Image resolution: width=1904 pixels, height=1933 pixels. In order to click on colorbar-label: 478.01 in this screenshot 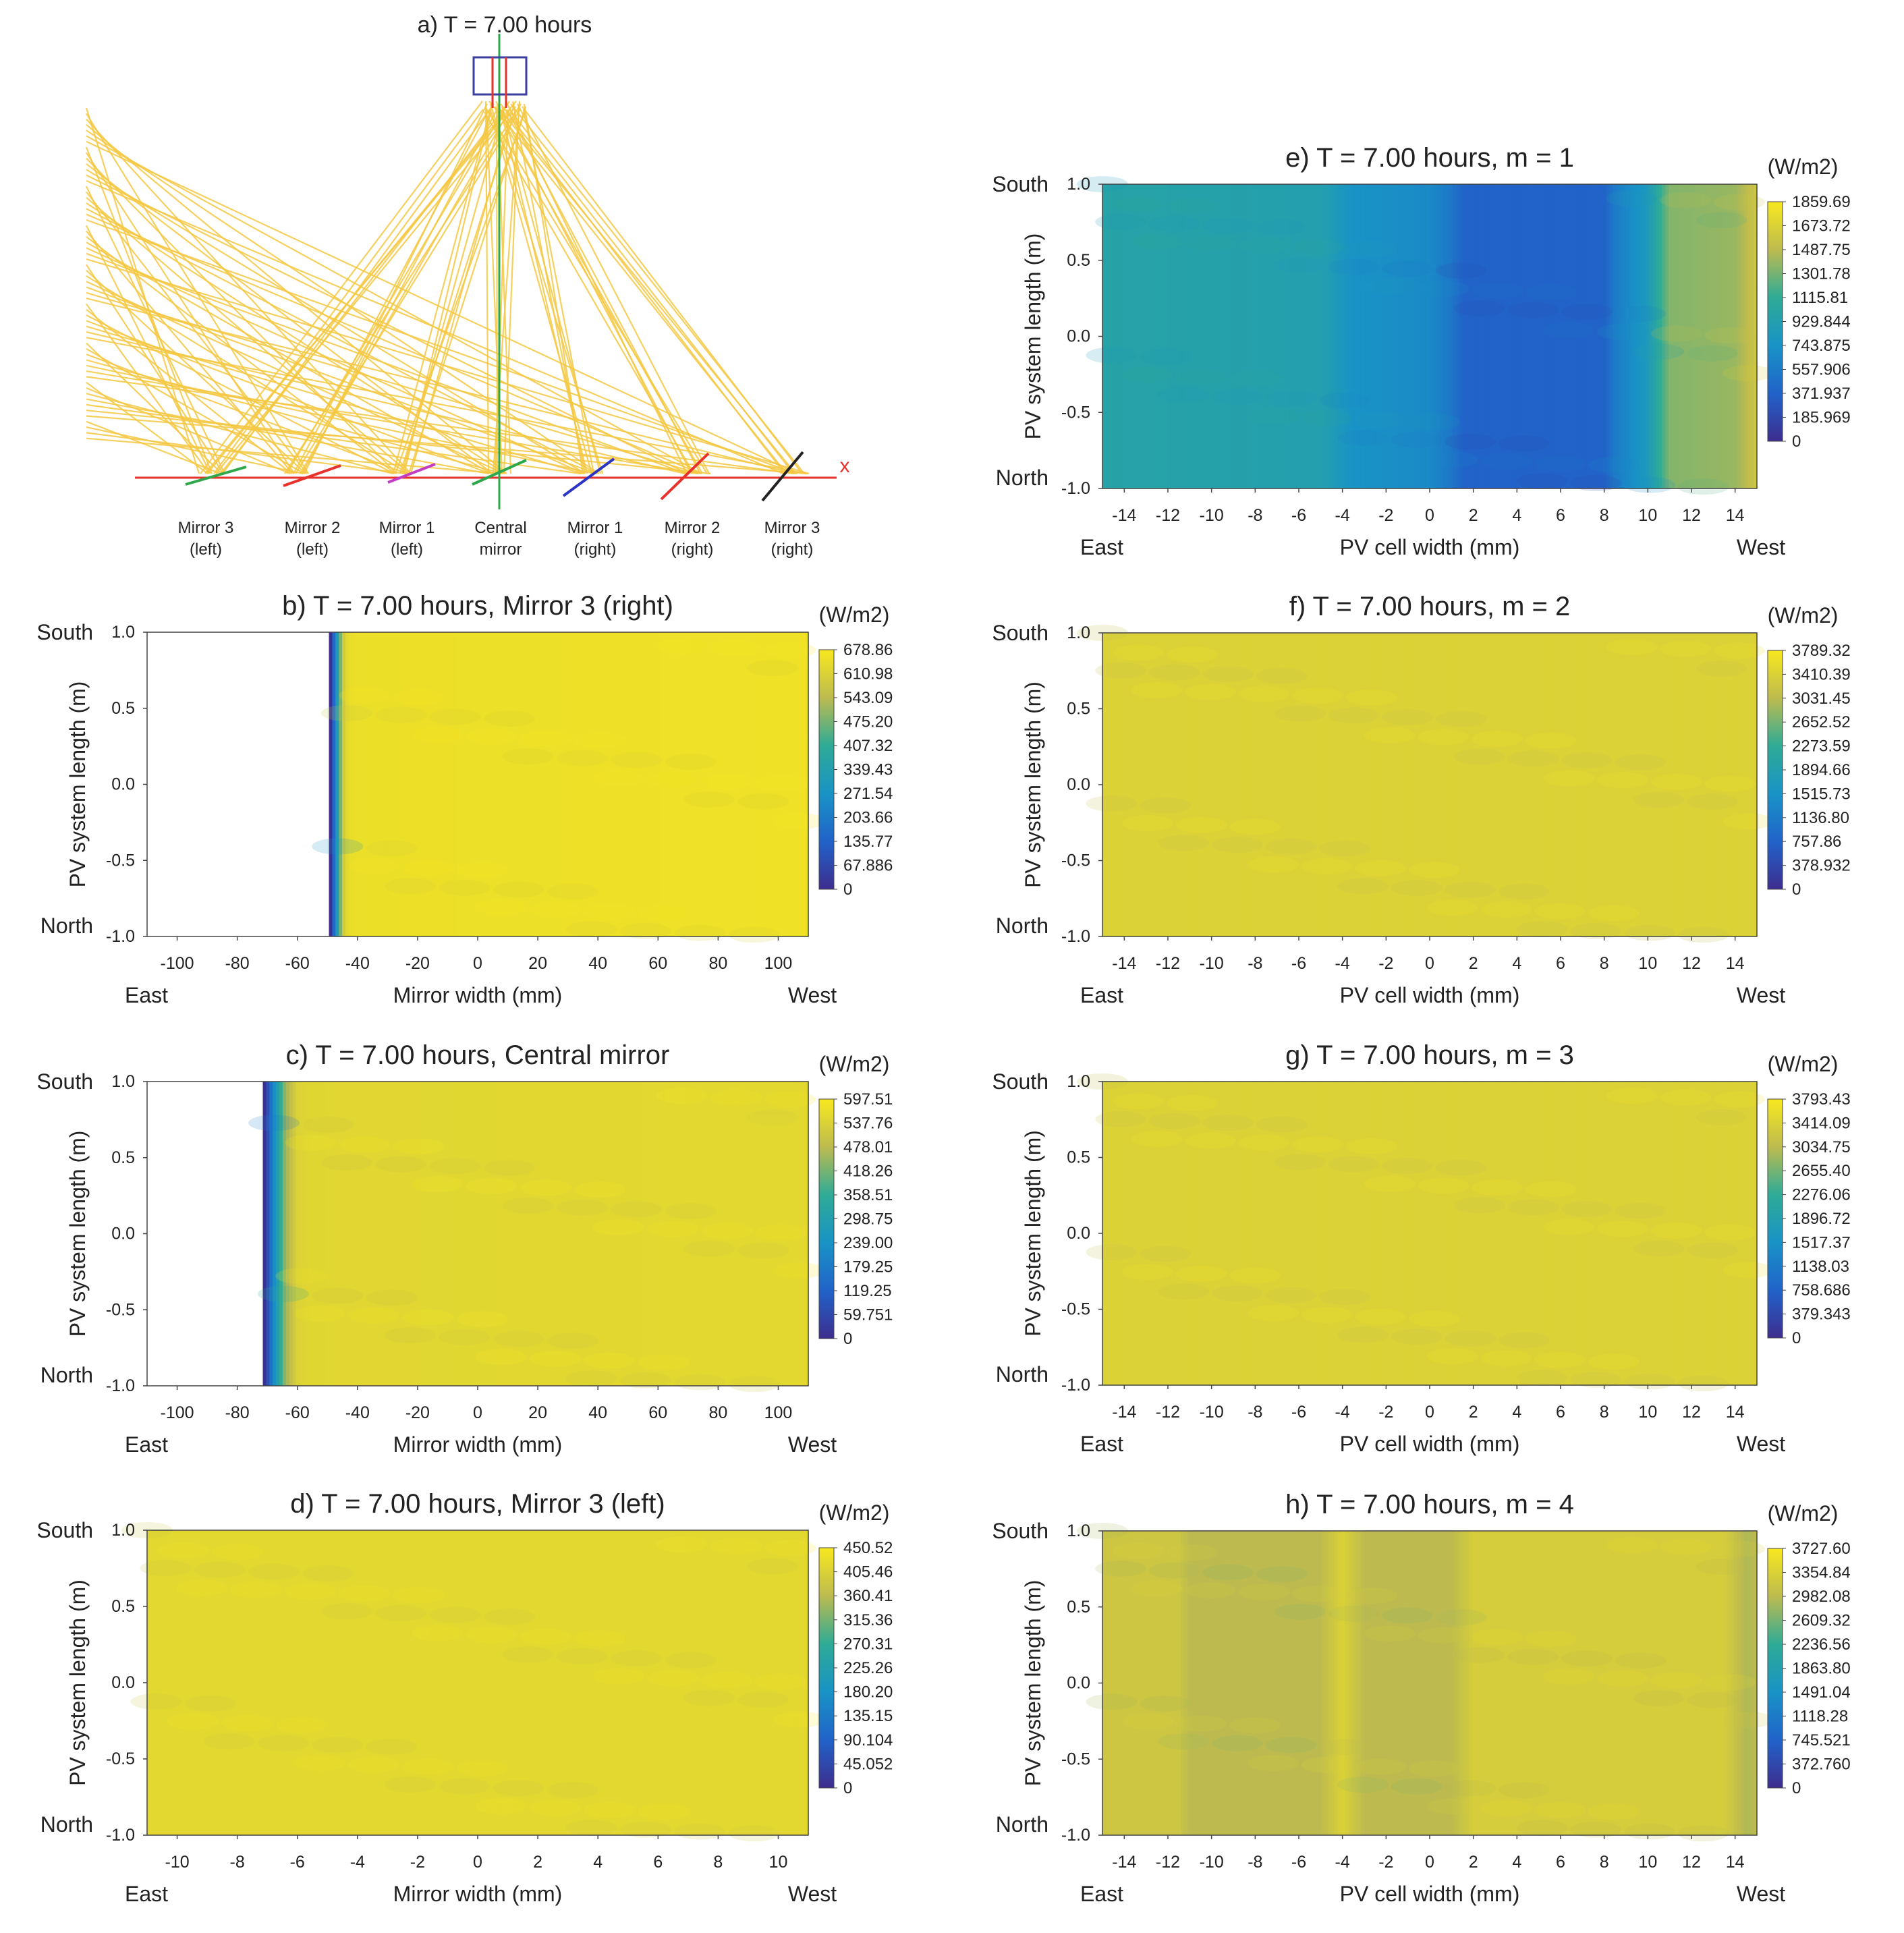, I will do `click(868, 1147)`.